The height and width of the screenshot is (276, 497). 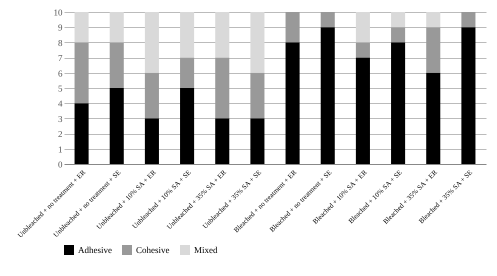 I want to click on y-tick-label: 10, so click(x=58, y=13).